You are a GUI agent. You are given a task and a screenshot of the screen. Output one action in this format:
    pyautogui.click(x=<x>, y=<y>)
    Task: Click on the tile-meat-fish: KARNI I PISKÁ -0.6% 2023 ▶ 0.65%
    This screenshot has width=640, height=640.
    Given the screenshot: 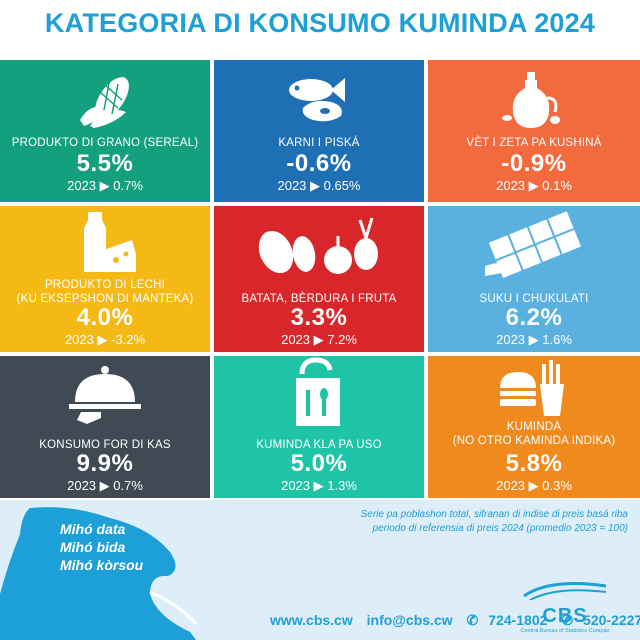 What is the action you would take?
    pyautogui.click(x=319, y=131)
    